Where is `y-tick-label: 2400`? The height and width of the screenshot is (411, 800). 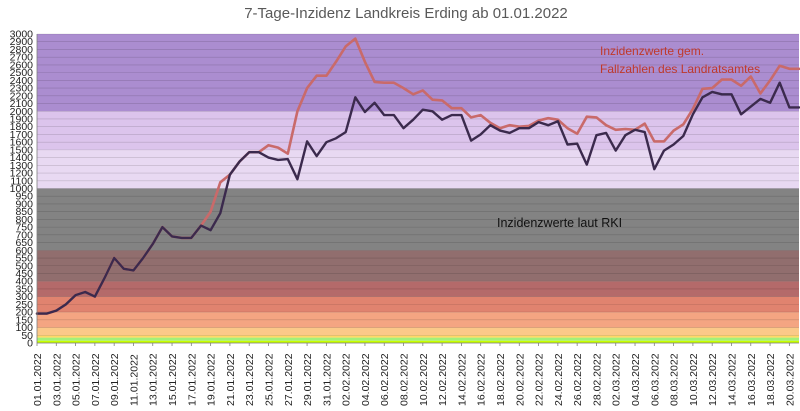 y-tick-label: 2400 is located at coordinates (22, 81).